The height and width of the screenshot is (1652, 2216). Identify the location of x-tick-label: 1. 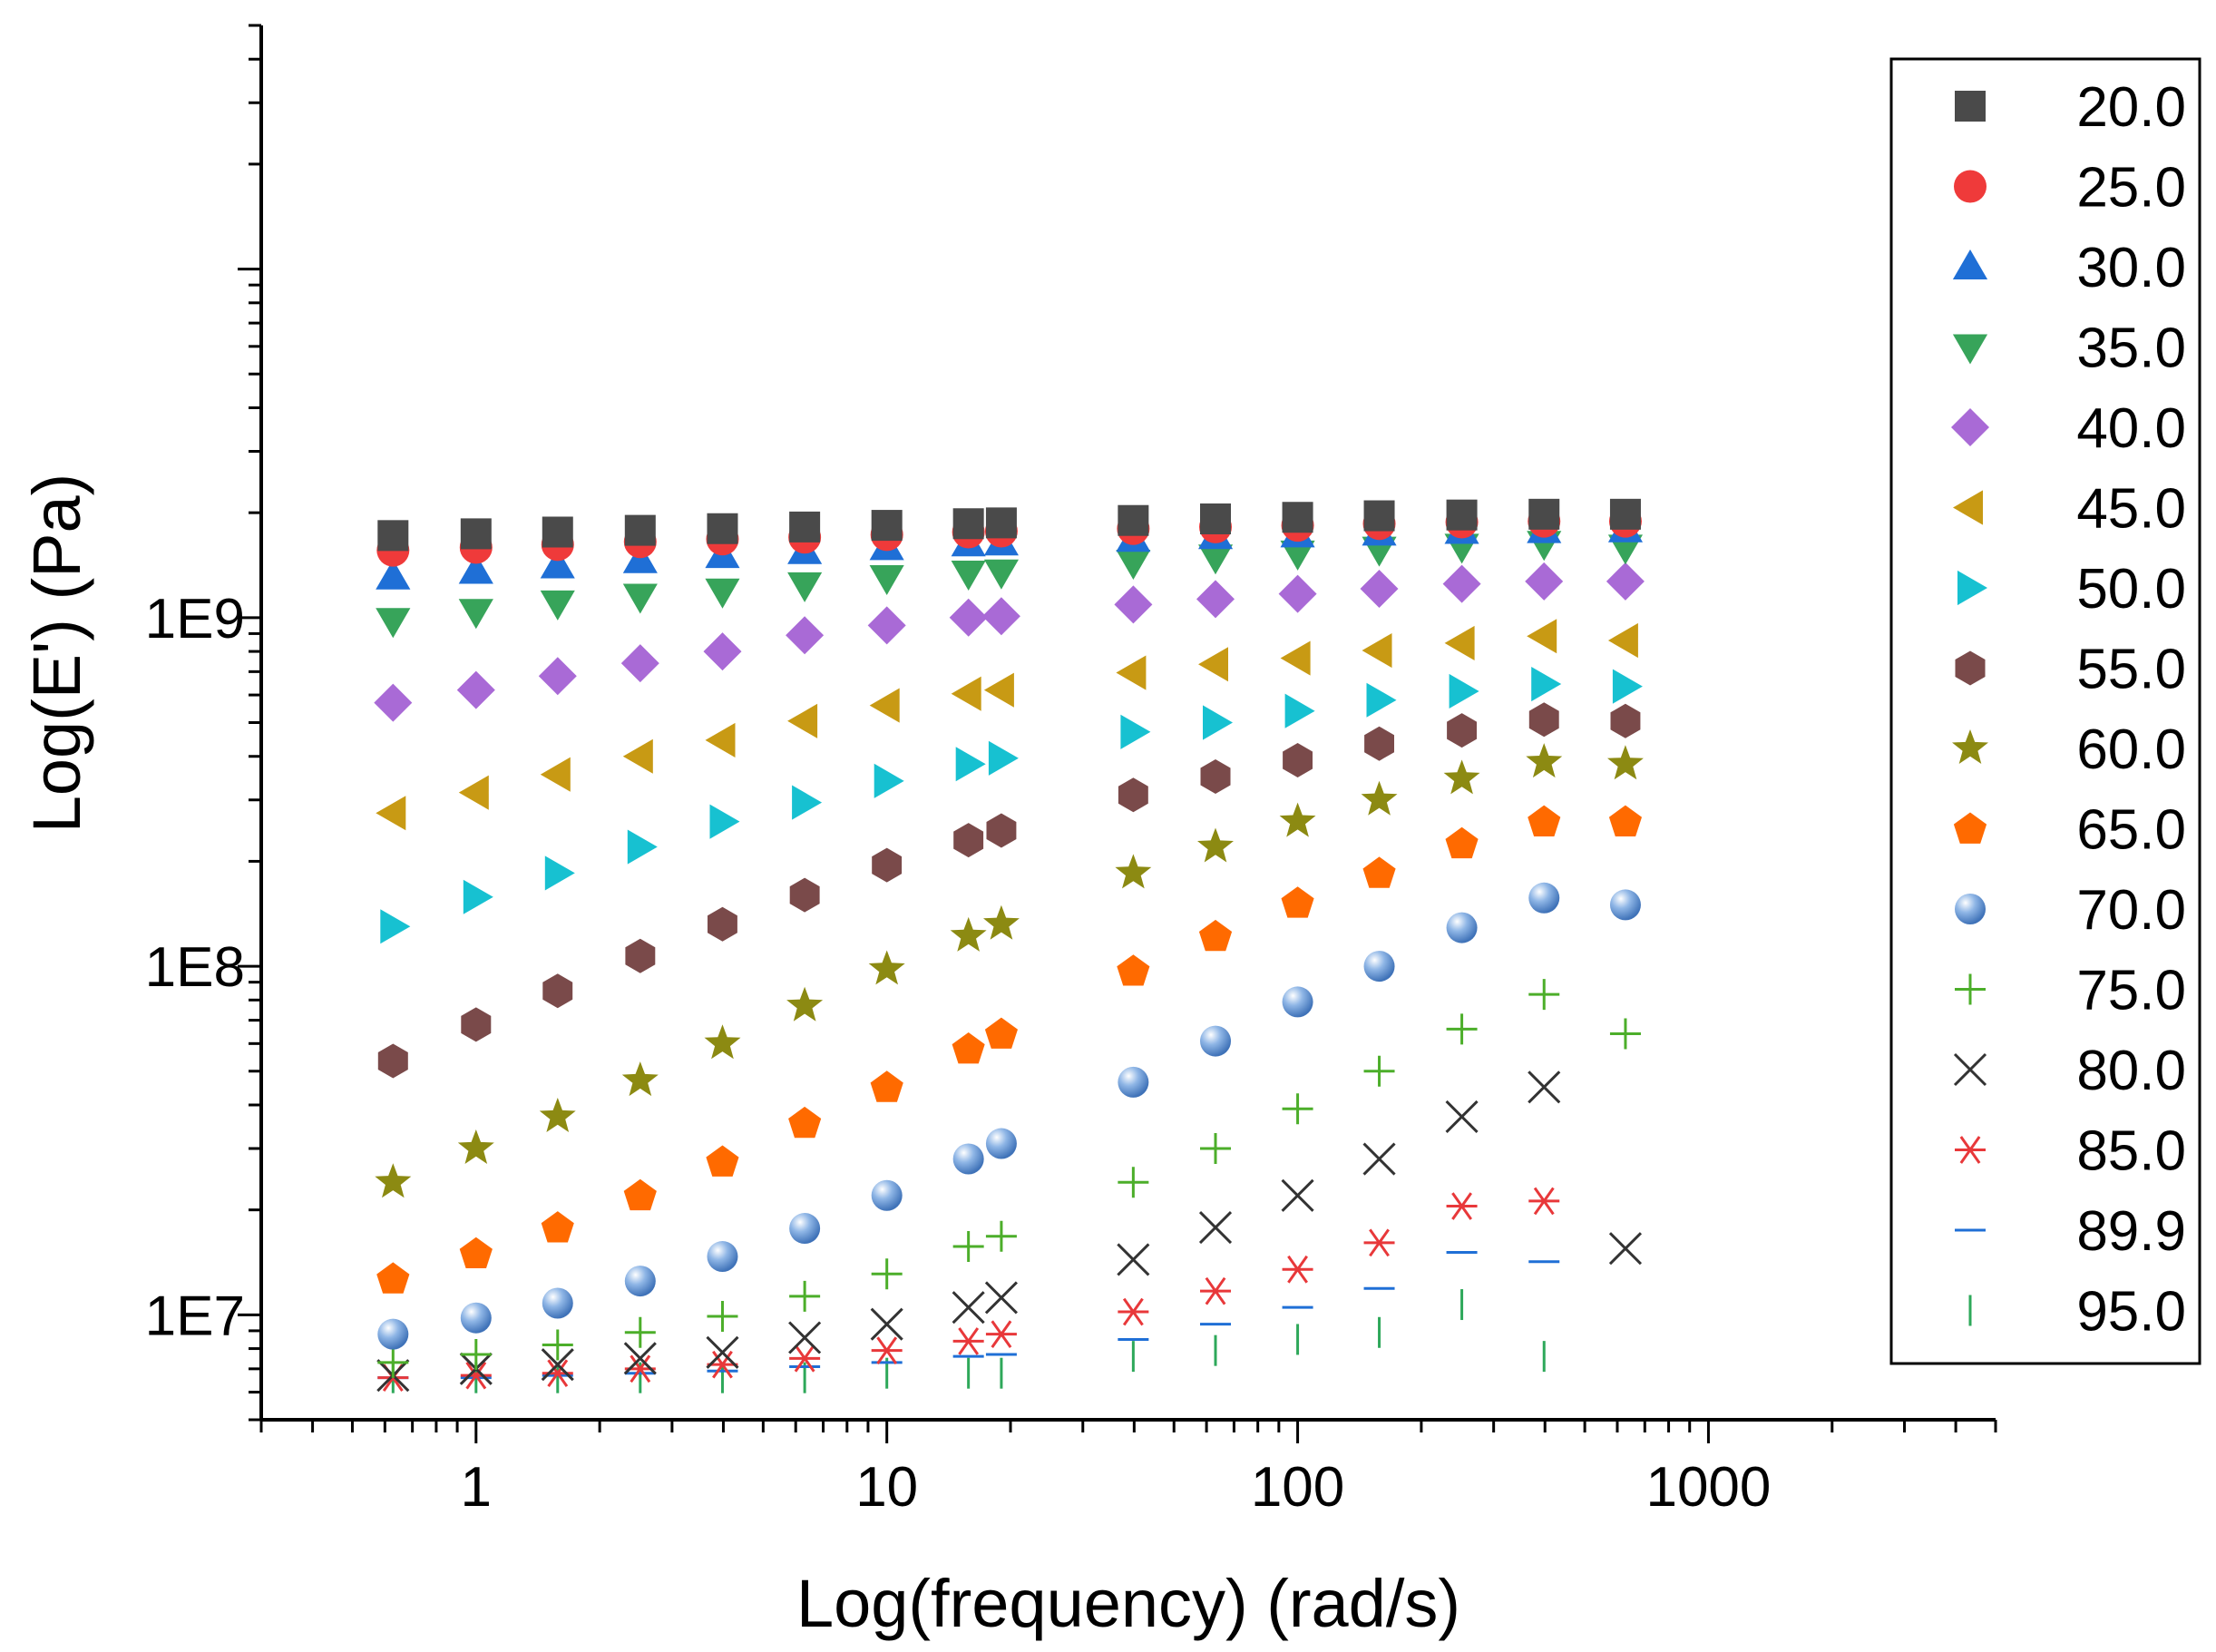
(476, 1487).